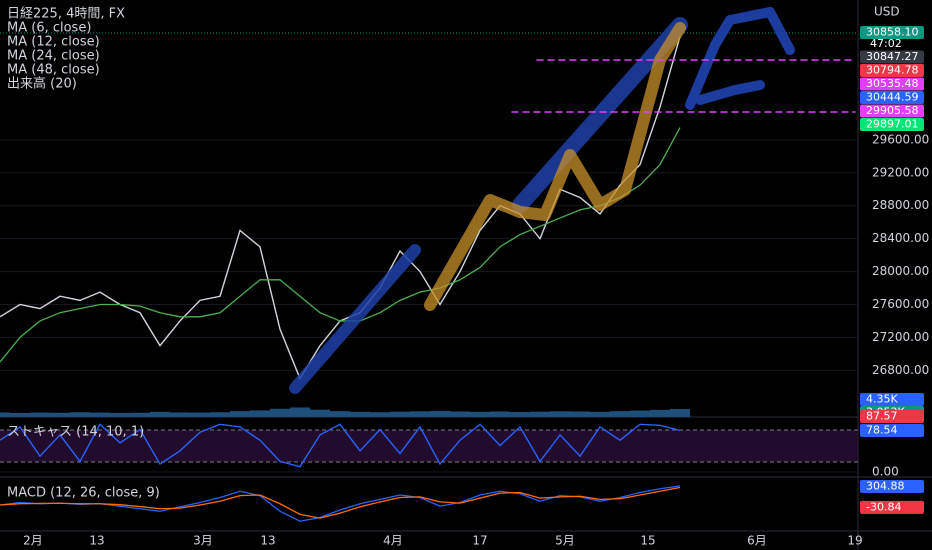 Image resolution: width=932 pixels, height=550 pixels. What do you see at coordinates (883, 506) in the screenshot?
I see `price-badge-label: -30.84` at bounding box center [883, 506].